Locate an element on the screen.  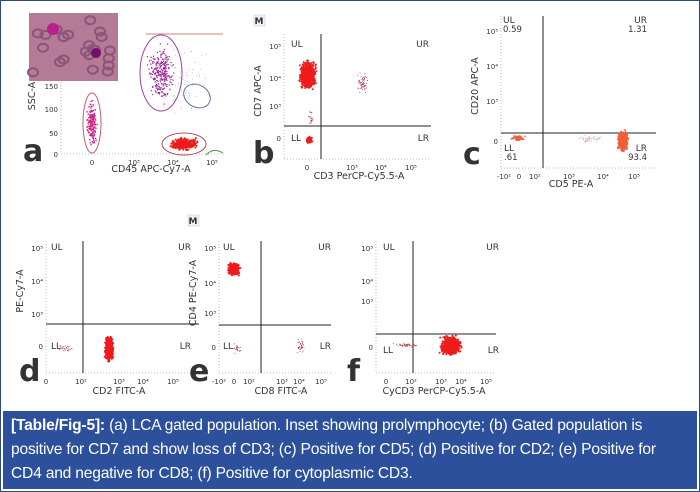
x-tick-label: 10⁵ is located at coordinates (321, 382).